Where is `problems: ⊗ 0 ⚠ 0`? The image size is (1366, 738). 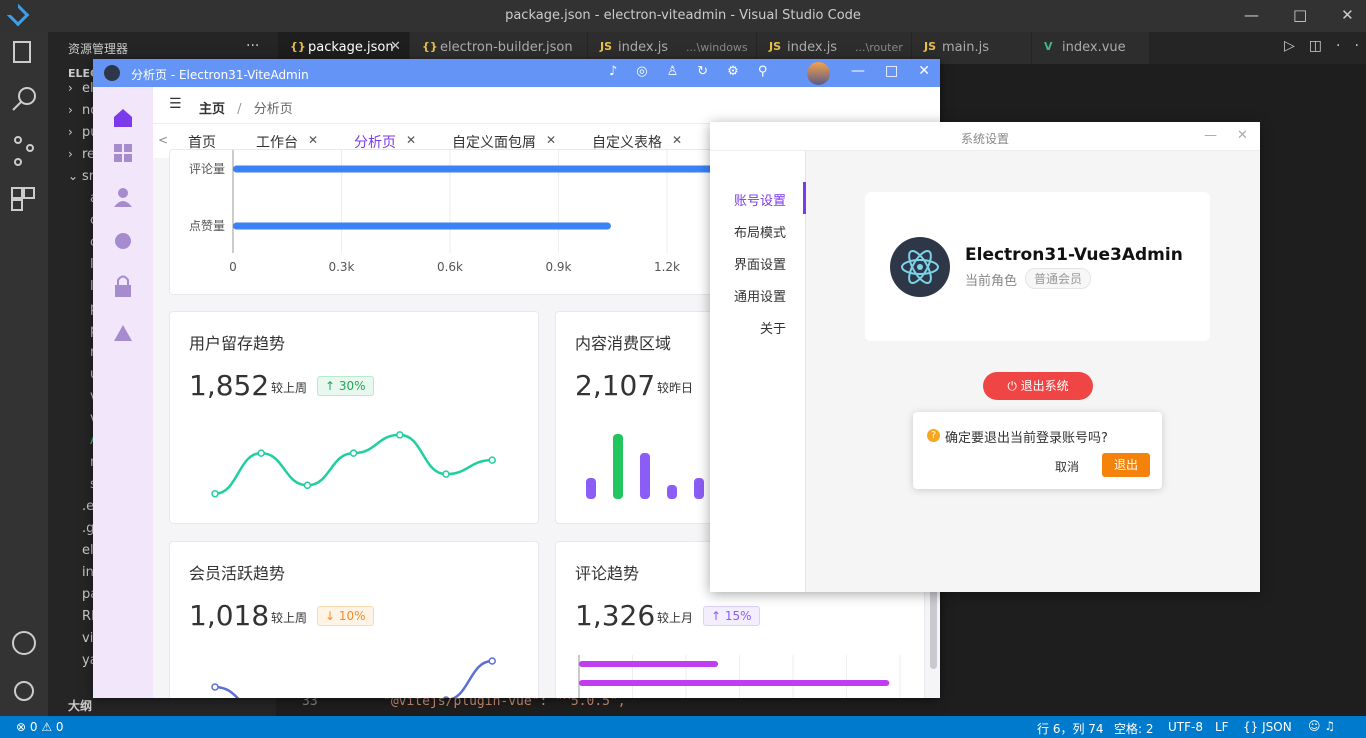
problems: ⊗ 0 ⚠ 0 is located at coordinates (40, 727).